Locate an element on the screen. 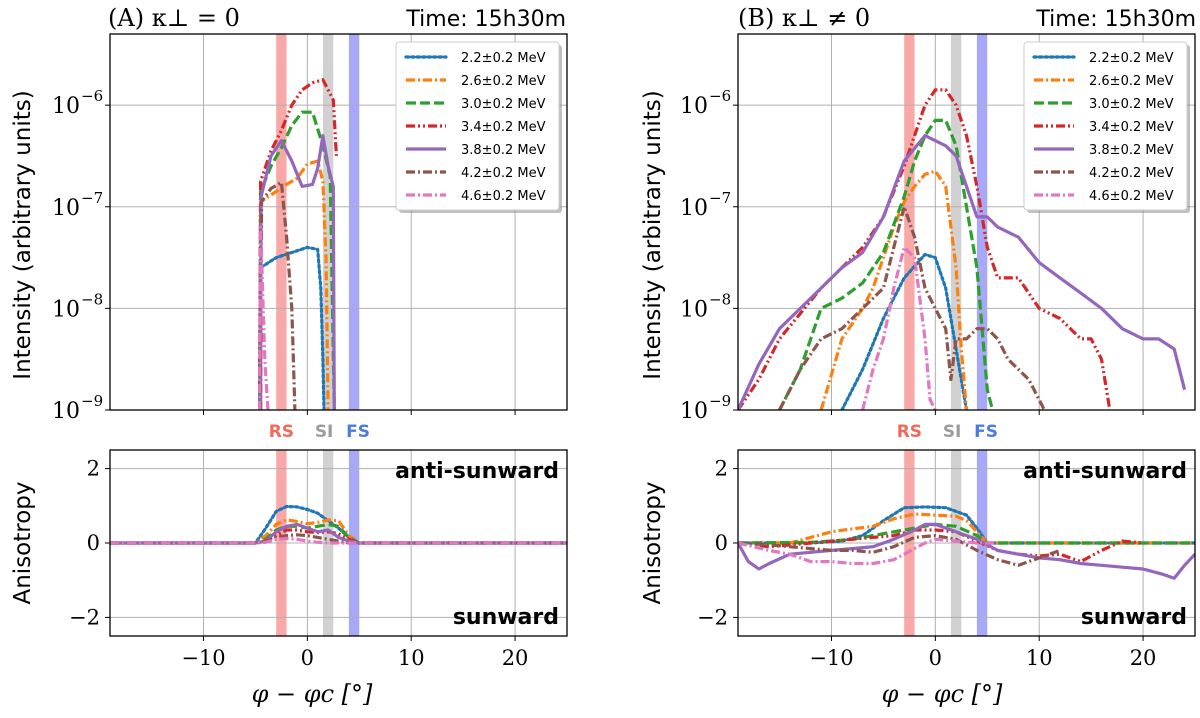 This screenshot has height=718, width=1200. band-rs is located at coordinates (281, 222).